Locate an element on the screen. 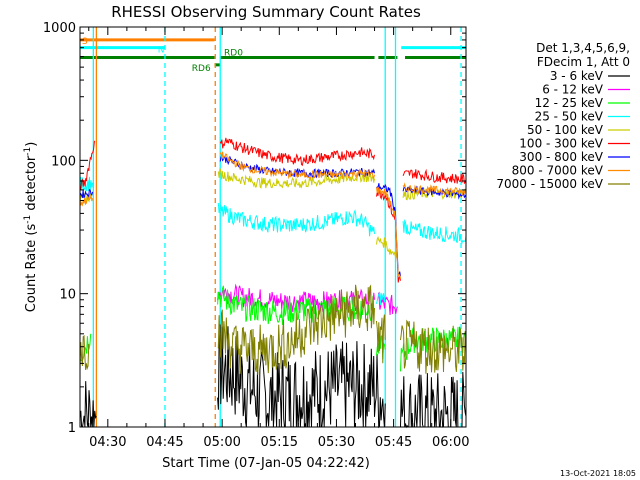 The height and width of the screenshot is (480, 640). chart-title: RHESSI Observing Summary Count Rates is located at coordinates (266, 12).